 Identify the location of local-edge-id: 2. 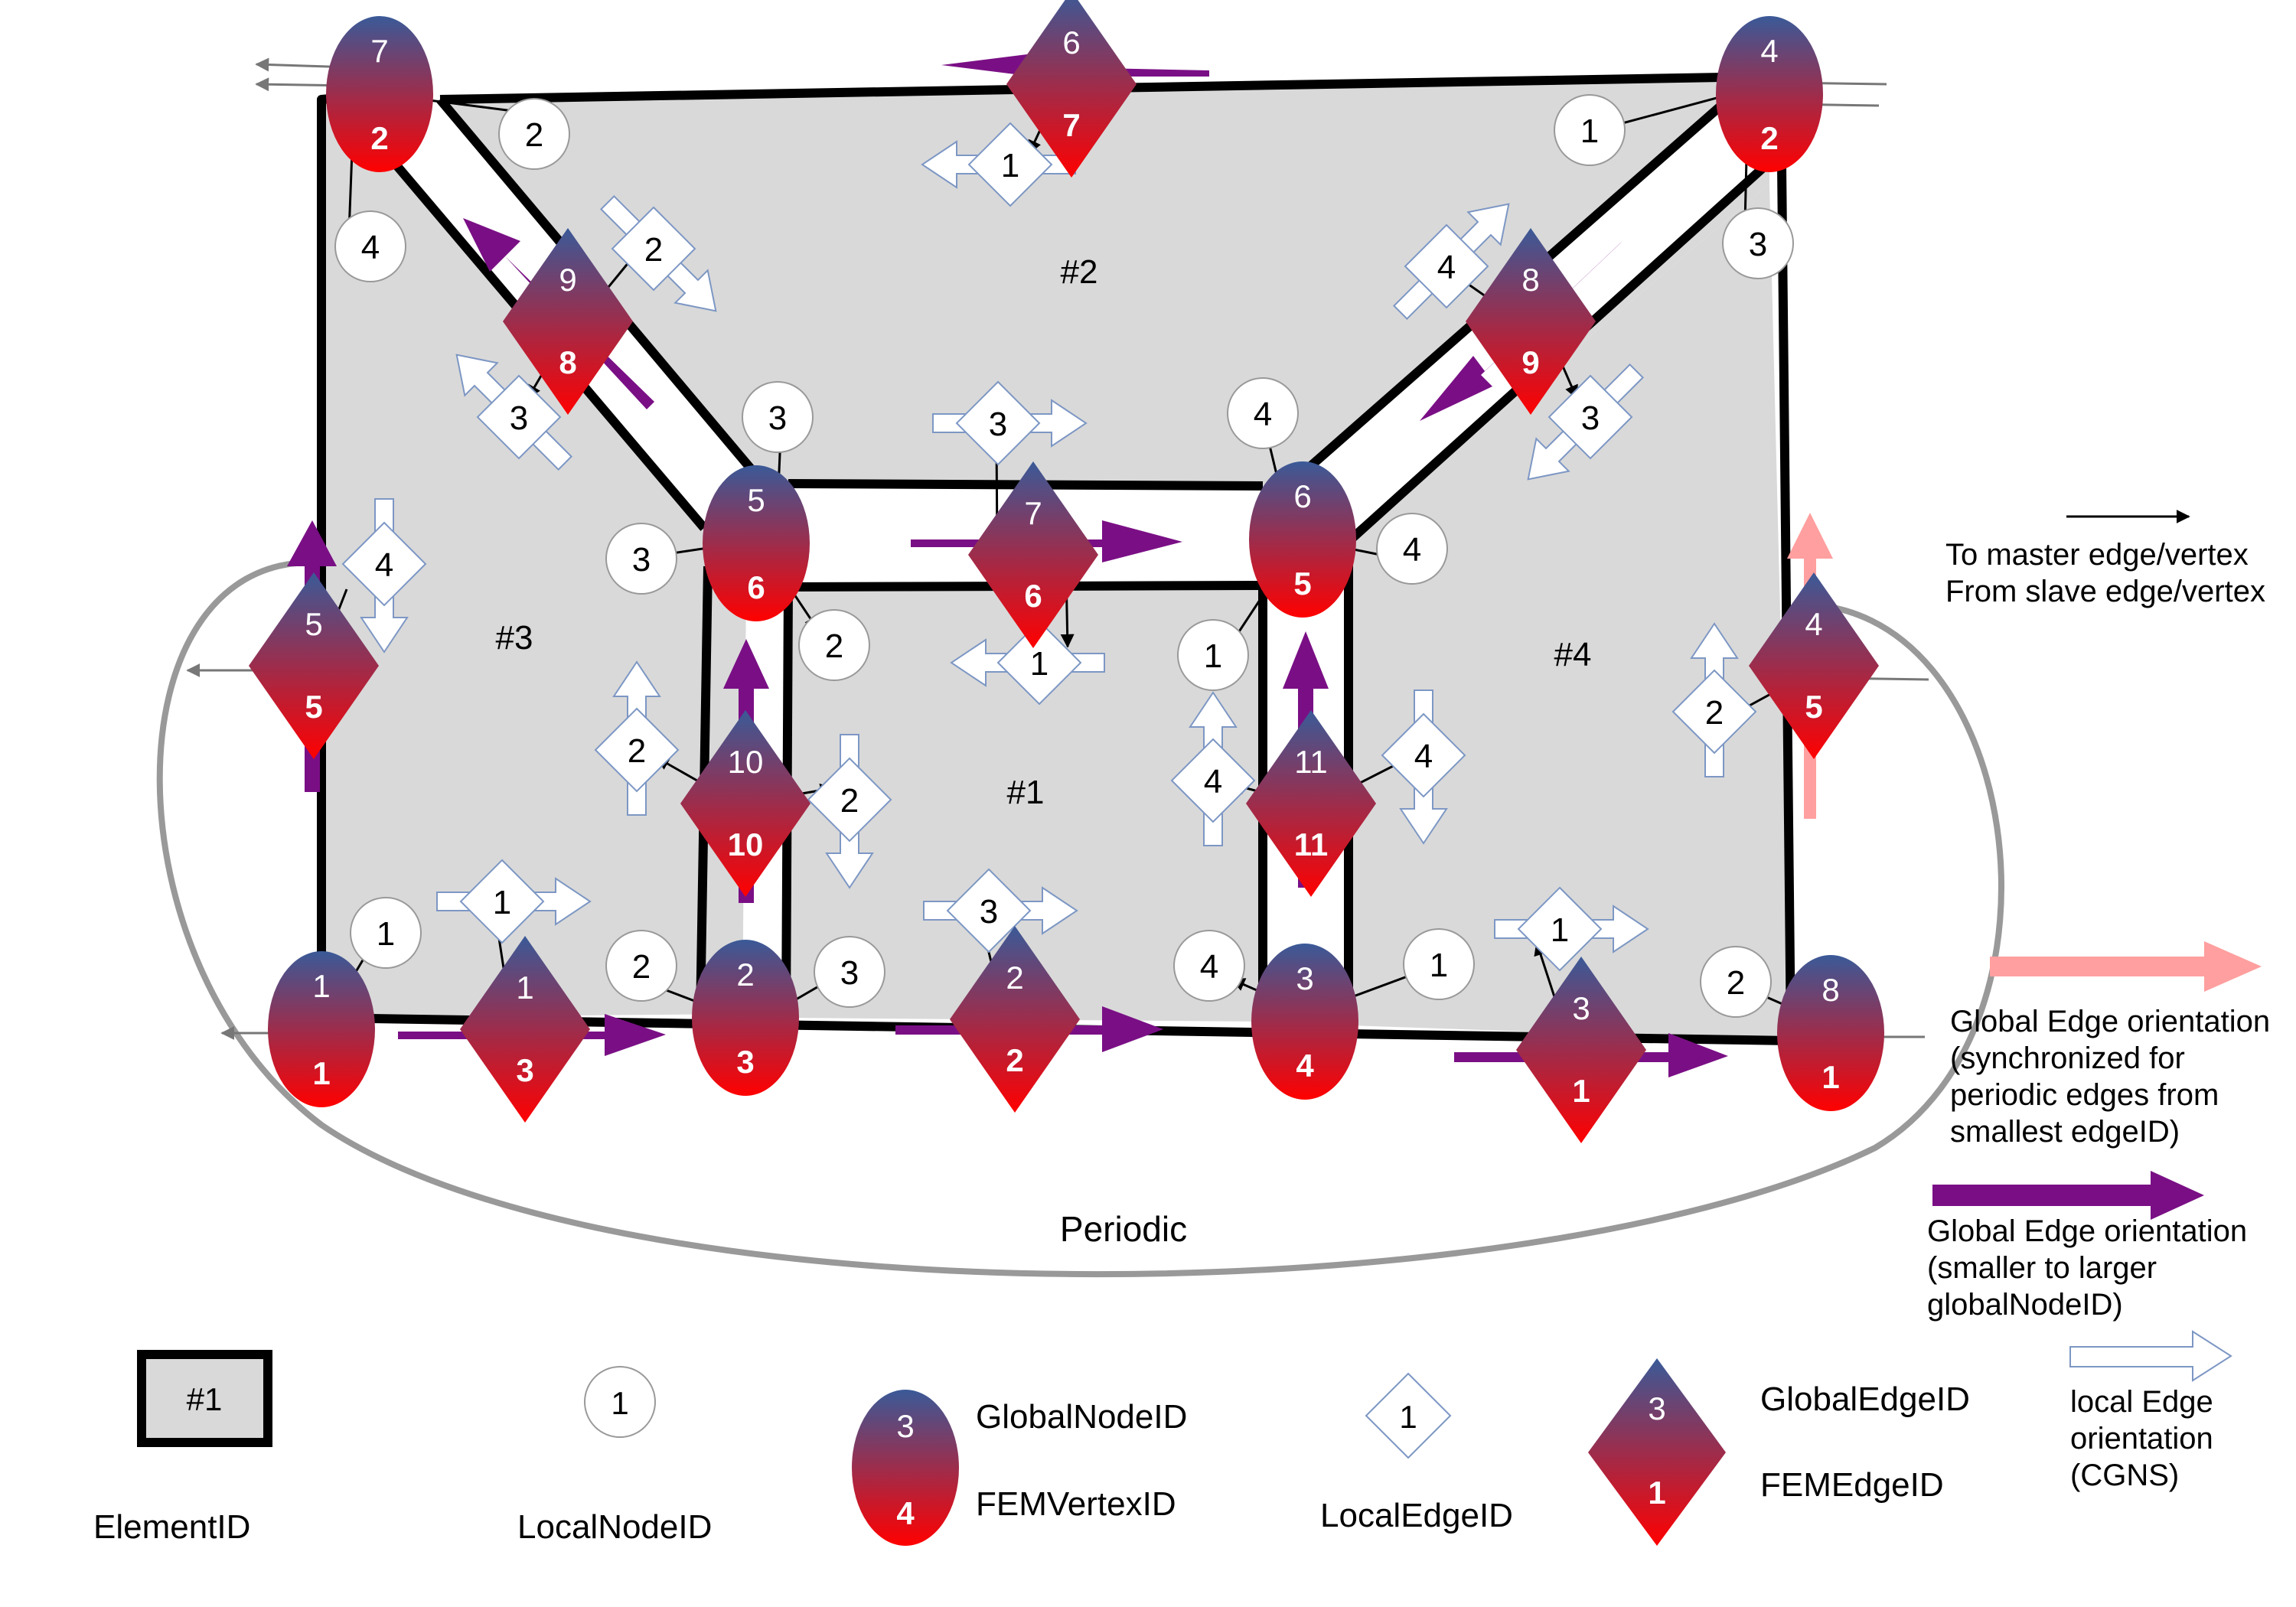
(1714, 713).